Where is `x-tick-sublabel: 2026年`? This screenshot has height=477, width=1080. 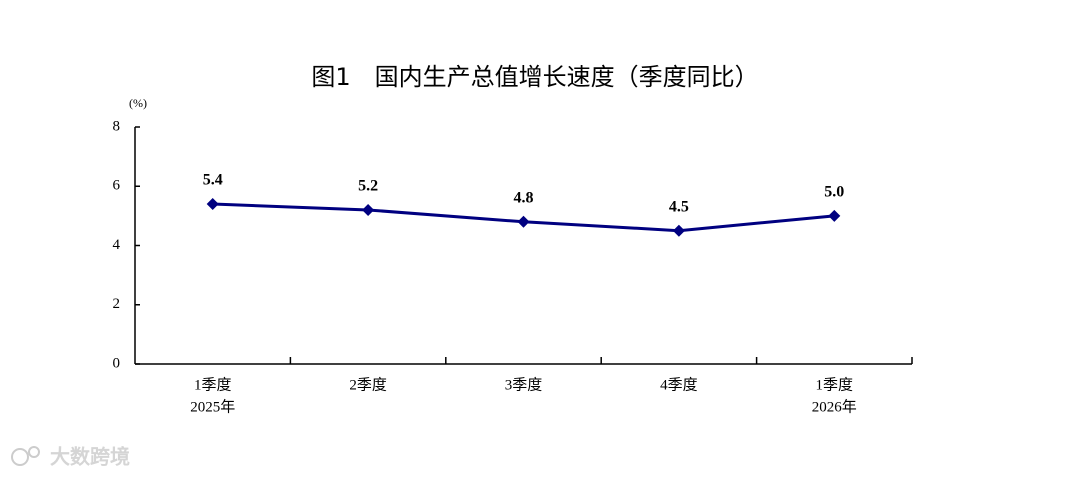 x-tick-sublabel: 2026年 is located at coordinates (834, 406).